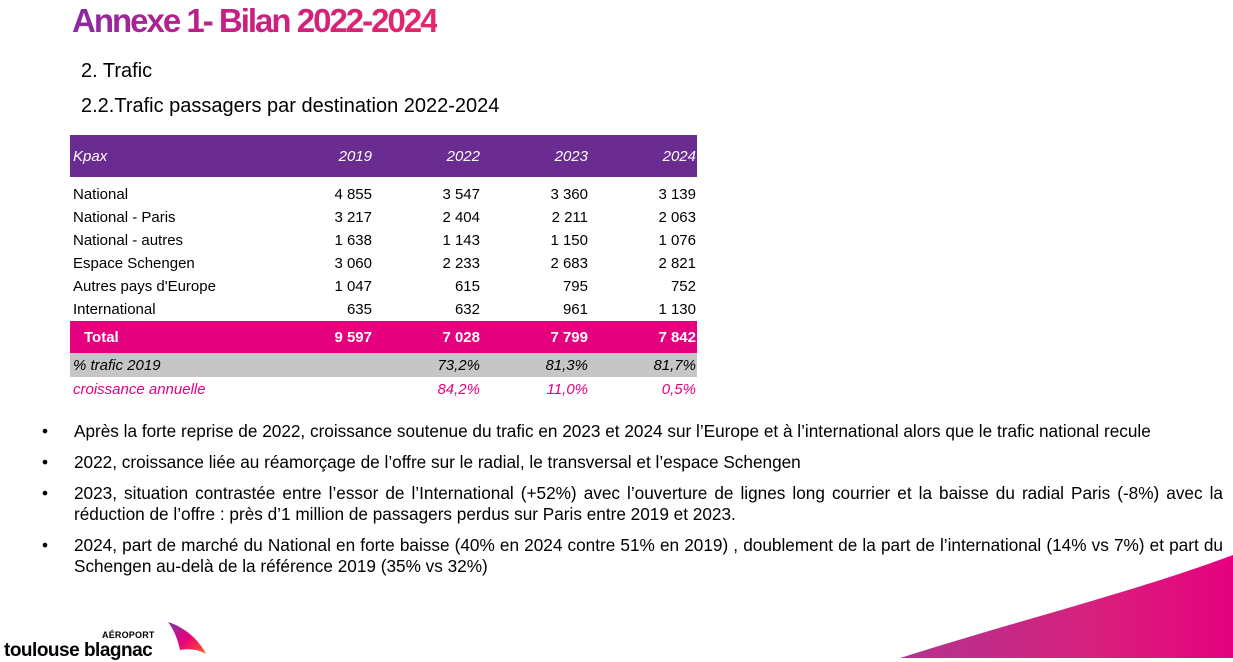 Image resolution: width=1233 pixels, height=662 pixels. I want to click on growth-row: croissance annuelle 84,2% 11,0% 0,5%, so click(383, 389).